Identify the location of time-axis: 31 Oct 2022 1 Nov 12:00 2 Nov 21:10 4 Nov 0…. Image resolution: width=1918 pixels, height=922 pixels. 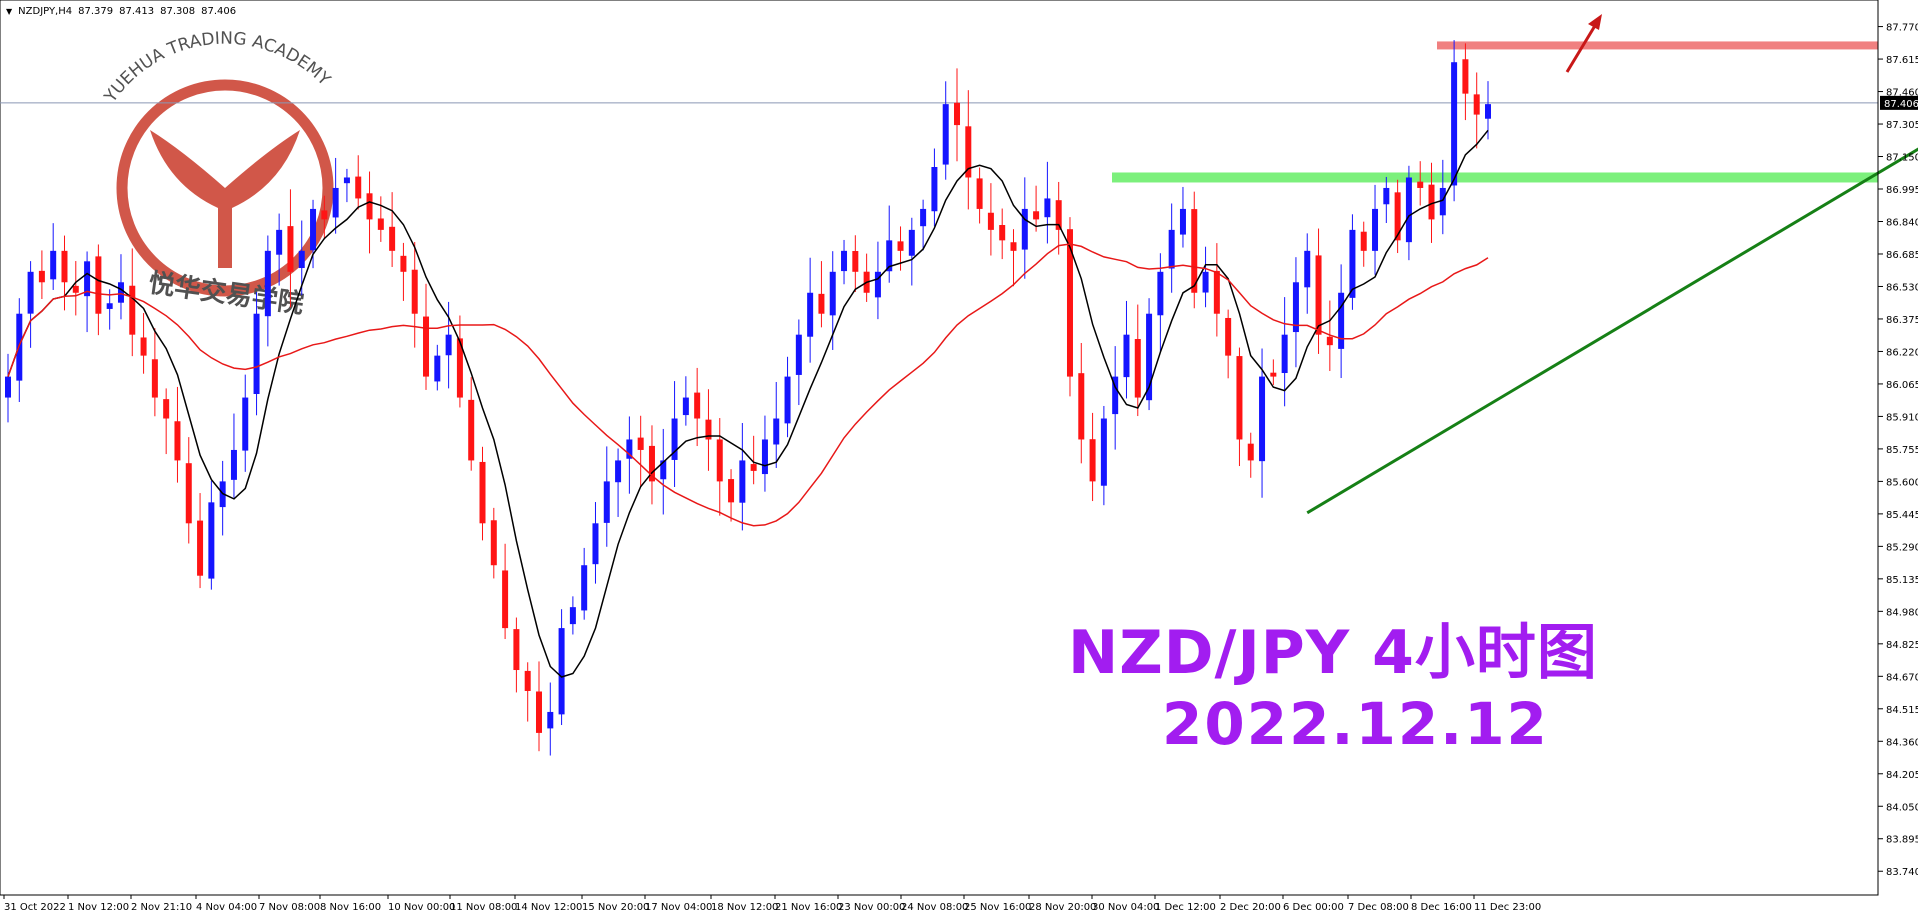
(939, 903).